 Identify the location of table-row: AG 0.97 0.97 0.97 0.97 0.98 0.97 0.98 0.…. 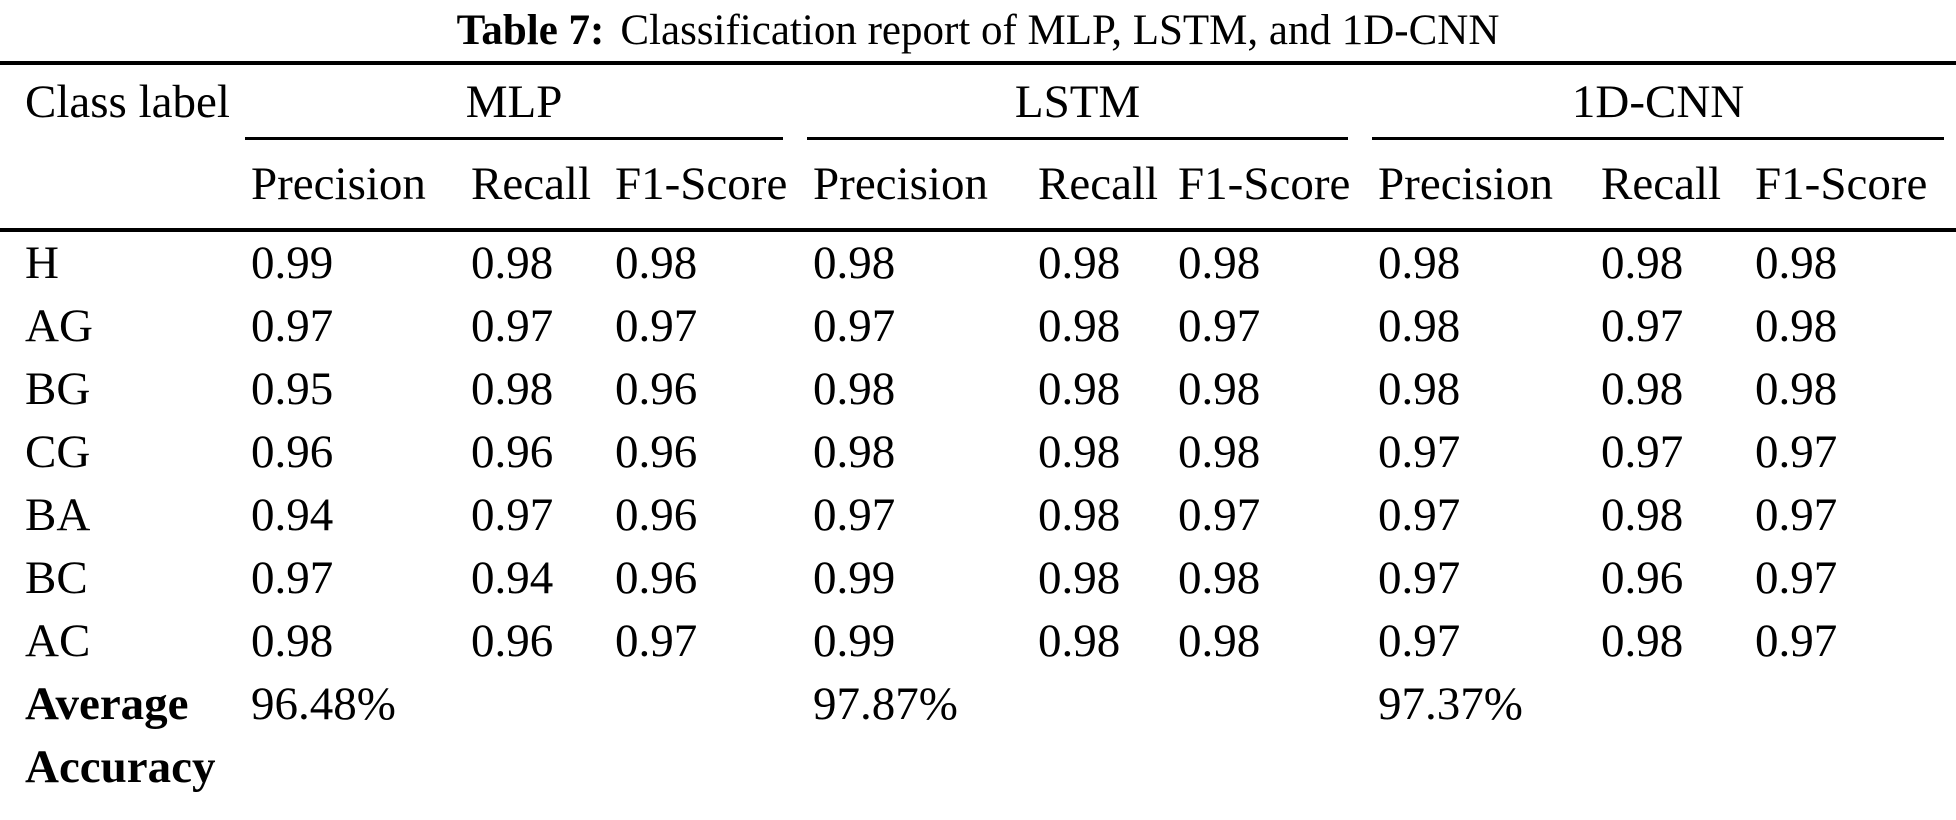
(978, 326).